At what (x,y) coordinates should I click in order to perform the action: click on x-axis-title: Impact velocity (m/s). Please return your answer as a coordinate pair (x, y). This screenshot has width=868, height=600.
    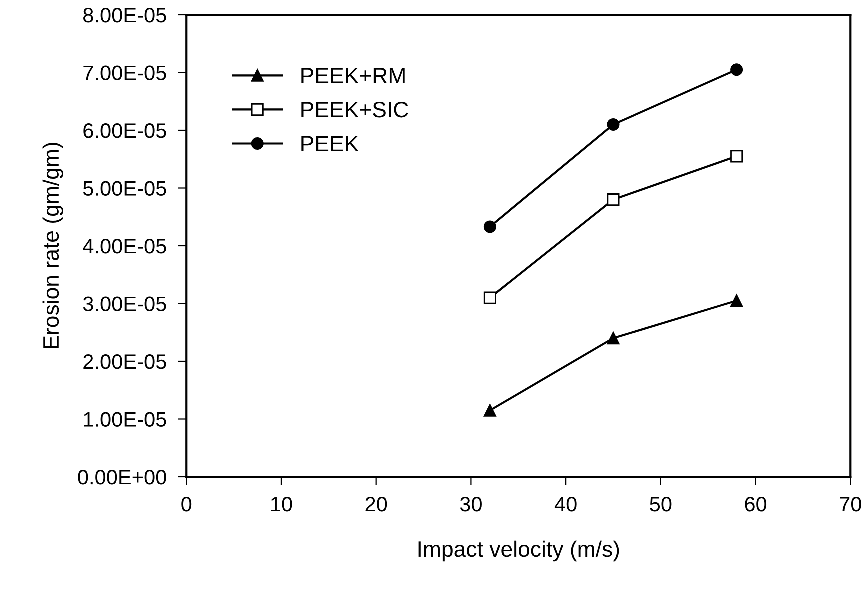
    Looking at the image, I should click on (519, 551).